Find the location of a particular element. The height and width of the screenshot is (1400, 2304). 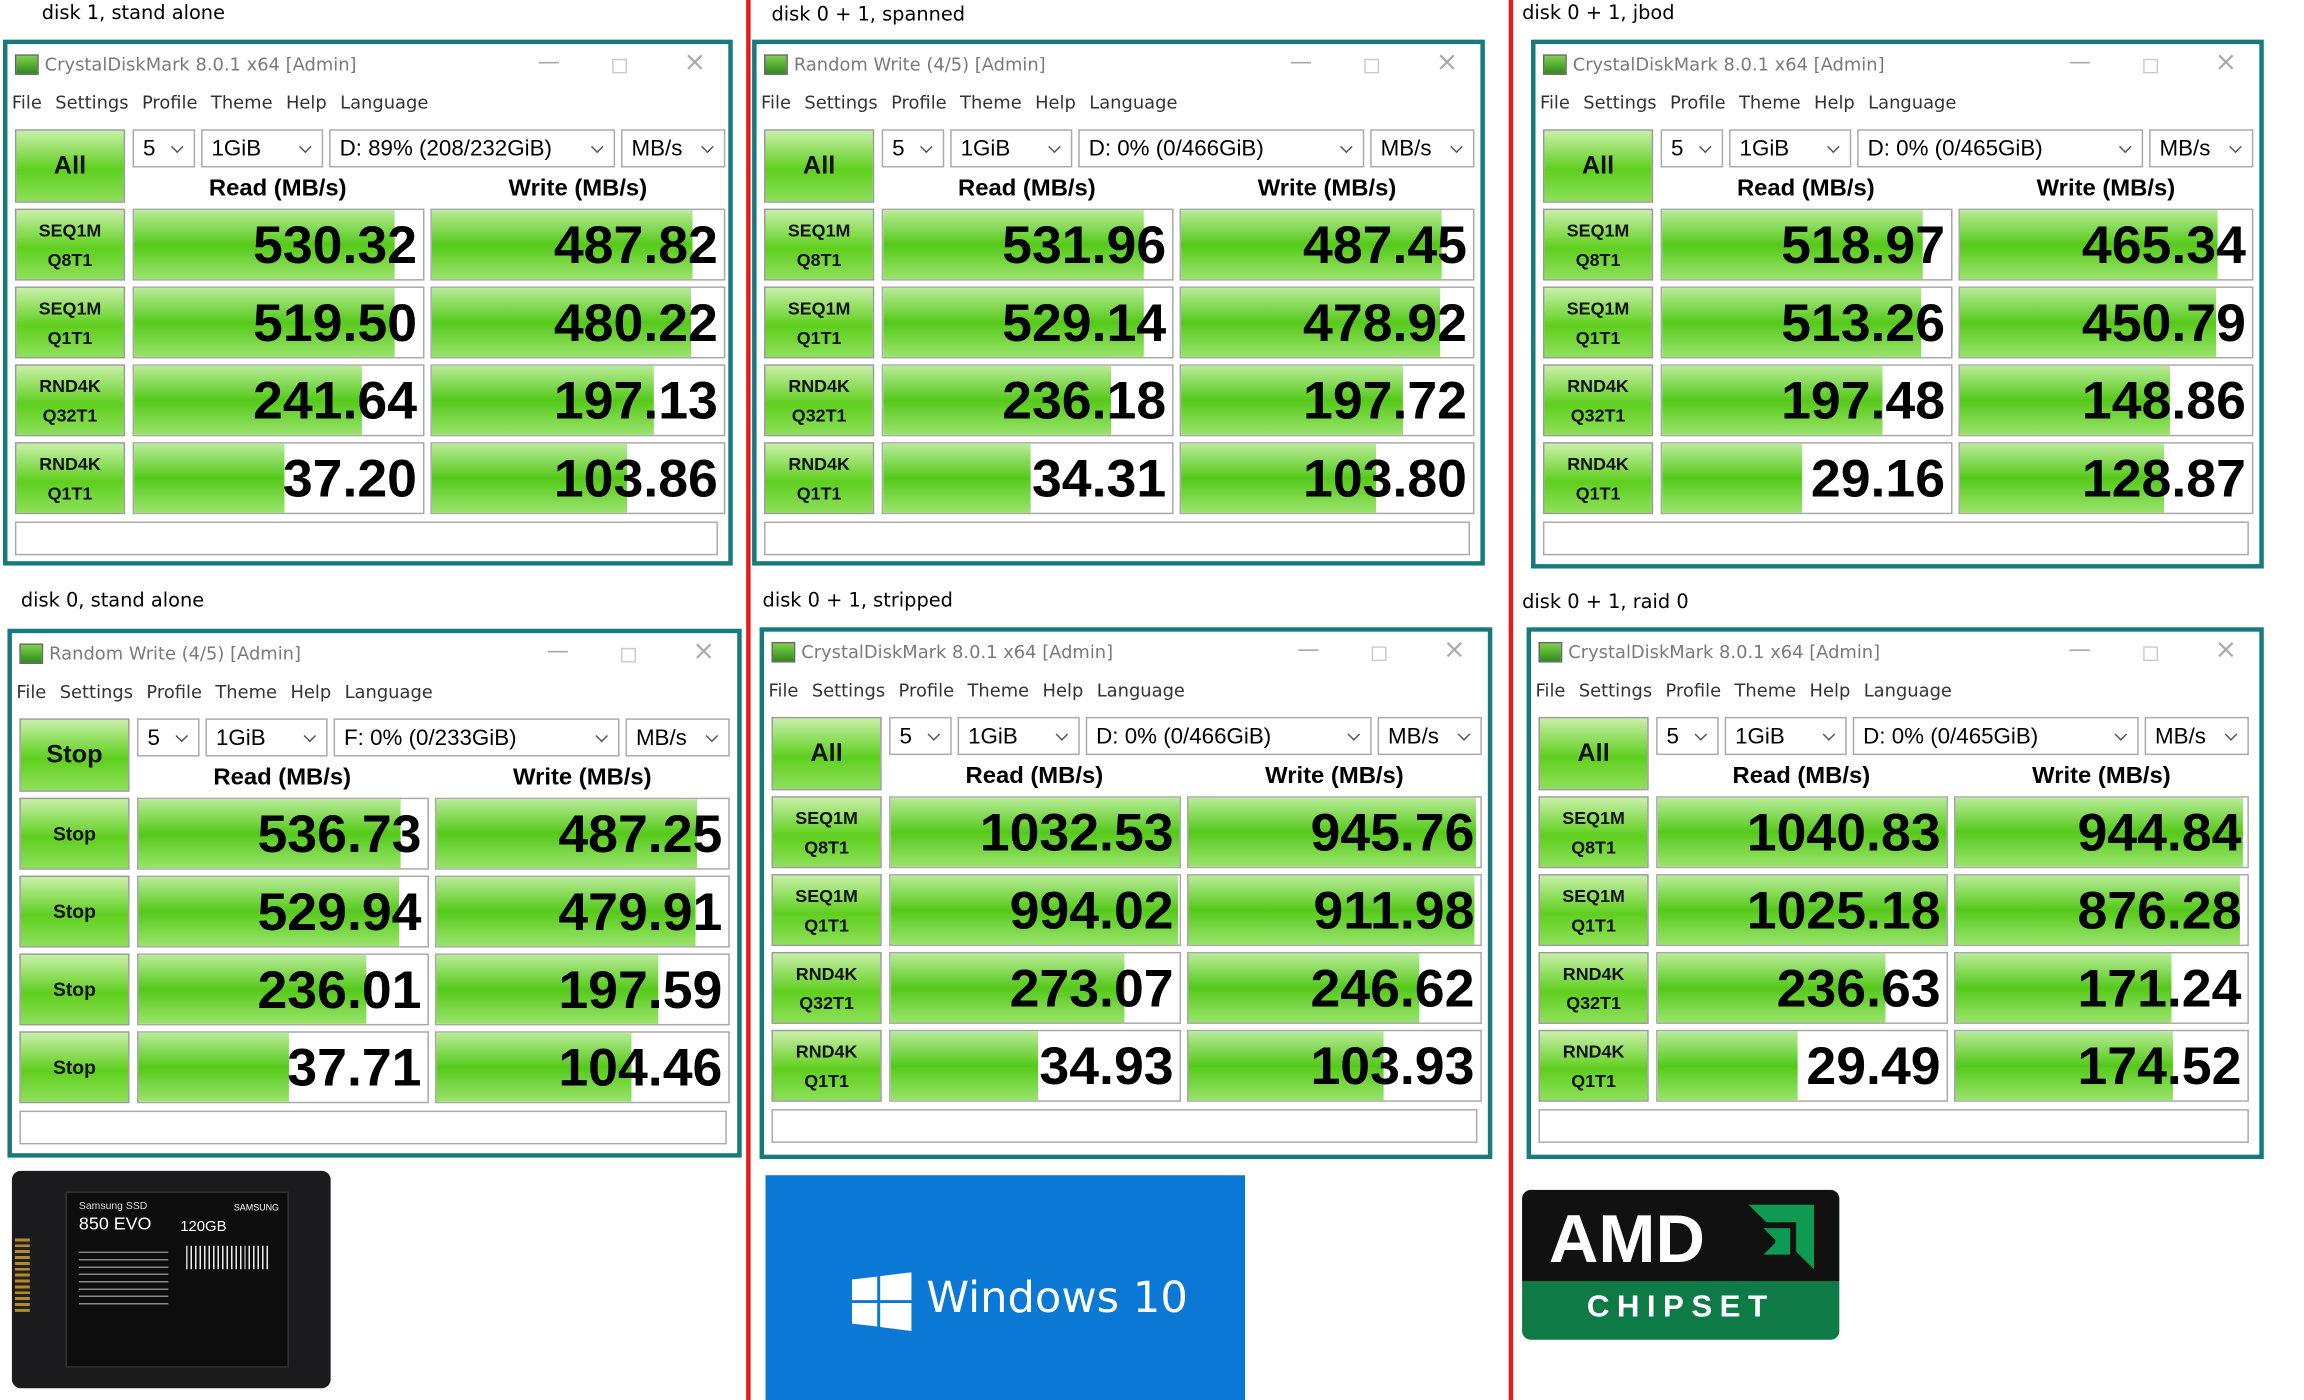

run-button: Stop is located at coordinates (74, 755).